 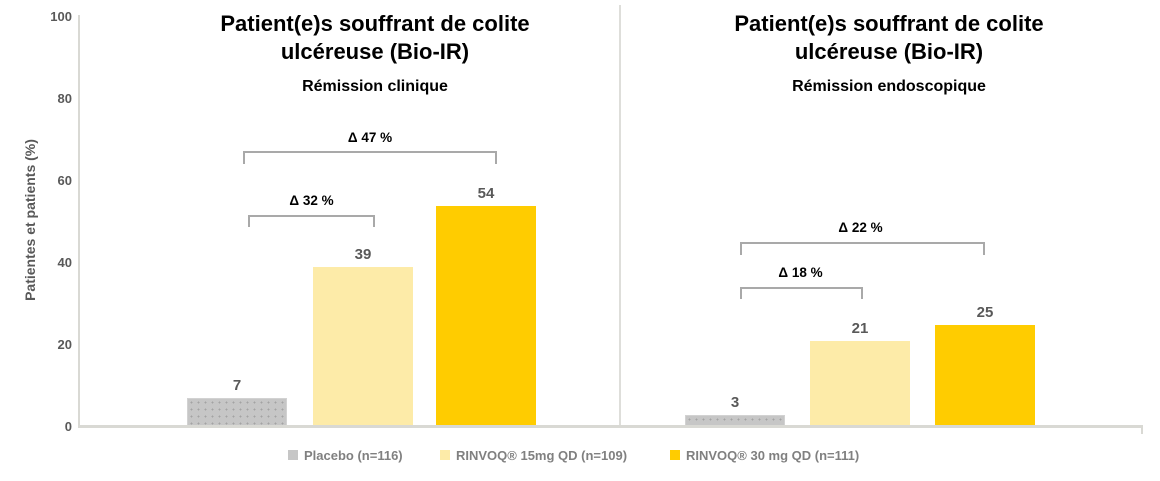 What do you see at coordinates (620, 216) in the screenshot?
I see `panel-divider` at bounding box center [620, 216].